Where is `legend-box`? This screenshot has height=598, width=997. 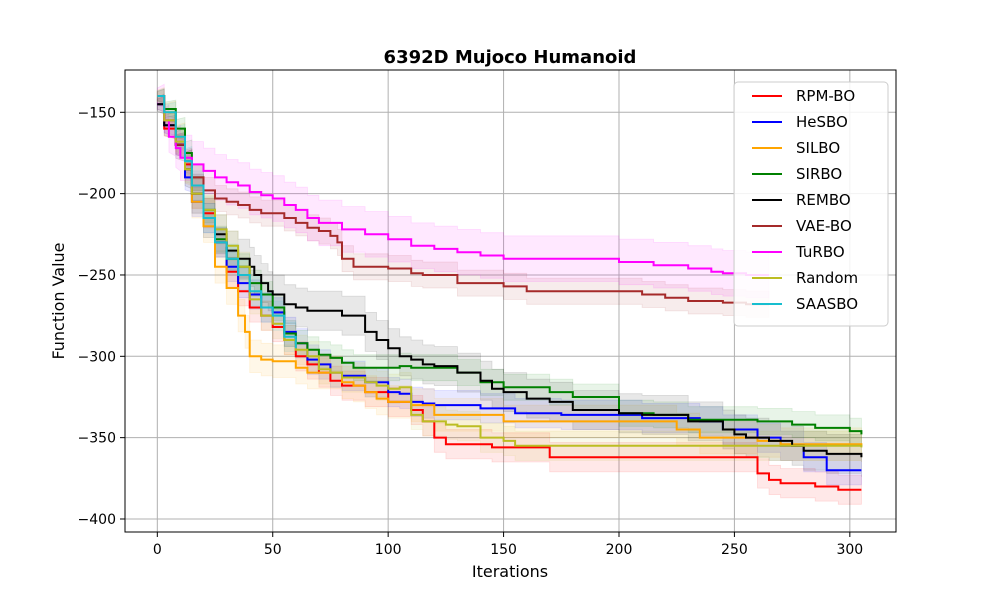 legend-box is located at coordinates (811, 204).